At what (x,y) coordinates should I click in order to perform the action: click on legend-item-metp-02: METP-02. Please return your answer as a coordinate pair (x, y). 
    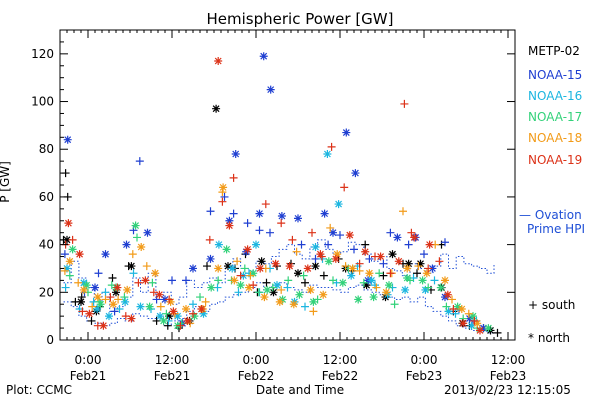
    Looking at the image, I should click on (554, 51).